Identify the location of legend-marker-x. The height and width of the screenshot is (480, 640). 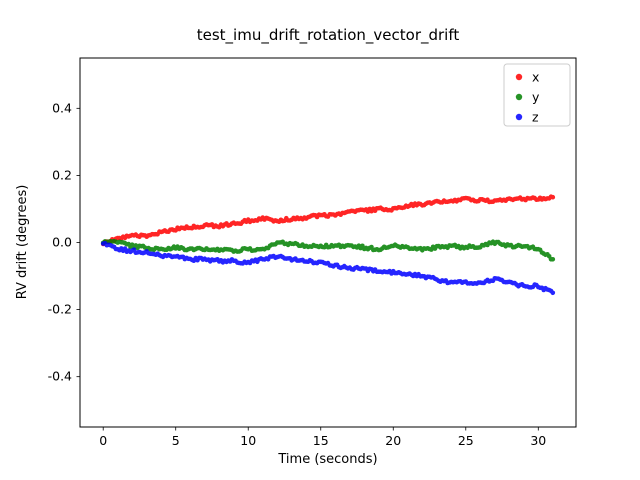
(519, 77).